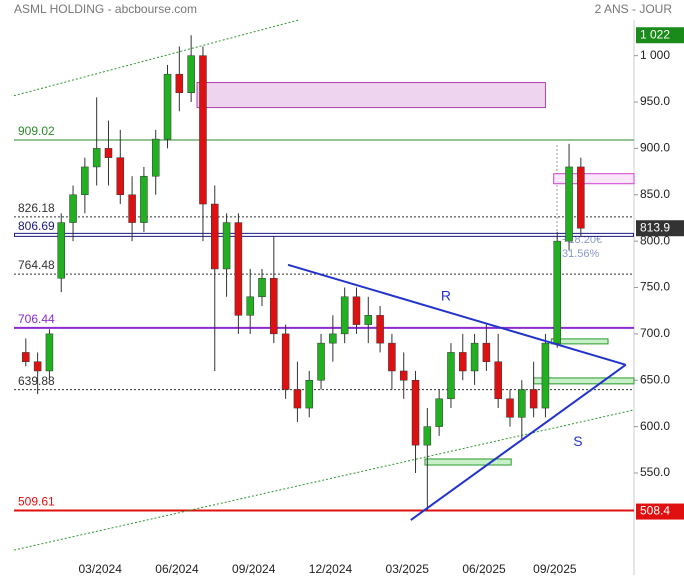  I want to click on chart-subtitle: 2 ANS - JOUR, so click(634, 9).